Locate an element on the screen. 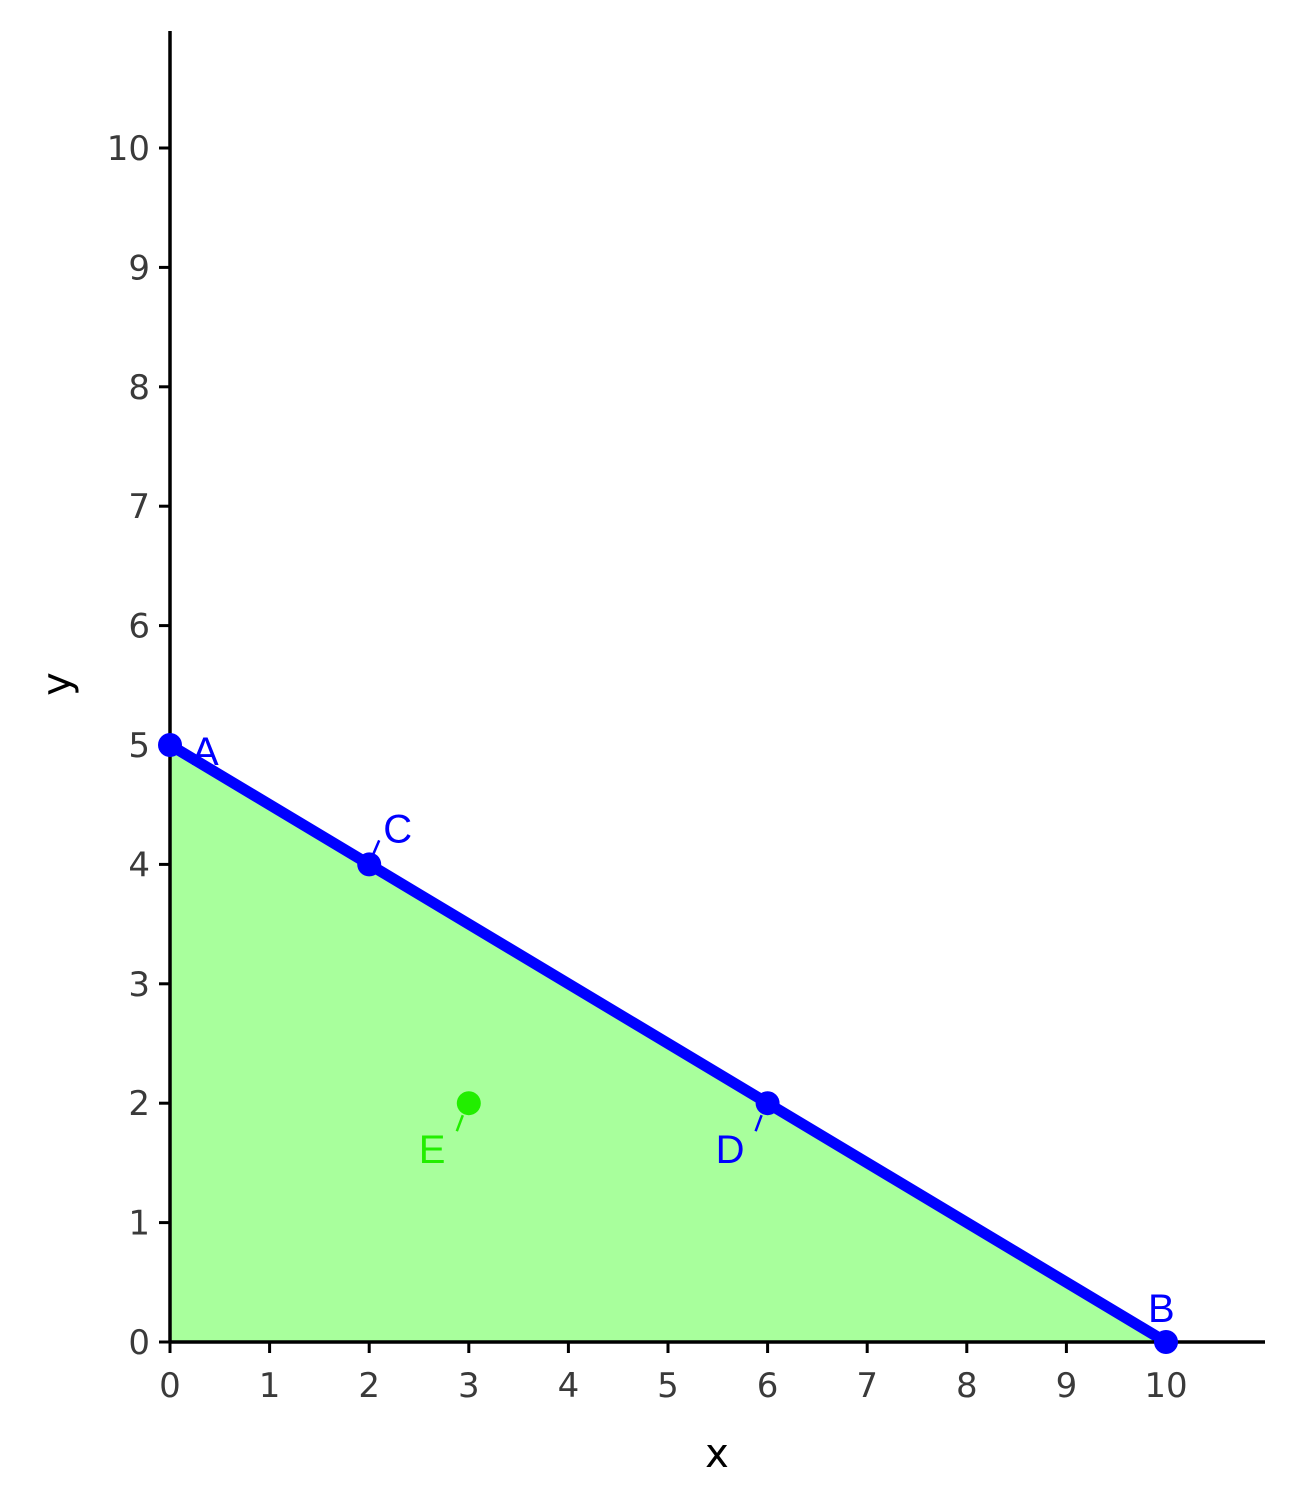  x-axis-title: x is located at coordinates (717, 1454).